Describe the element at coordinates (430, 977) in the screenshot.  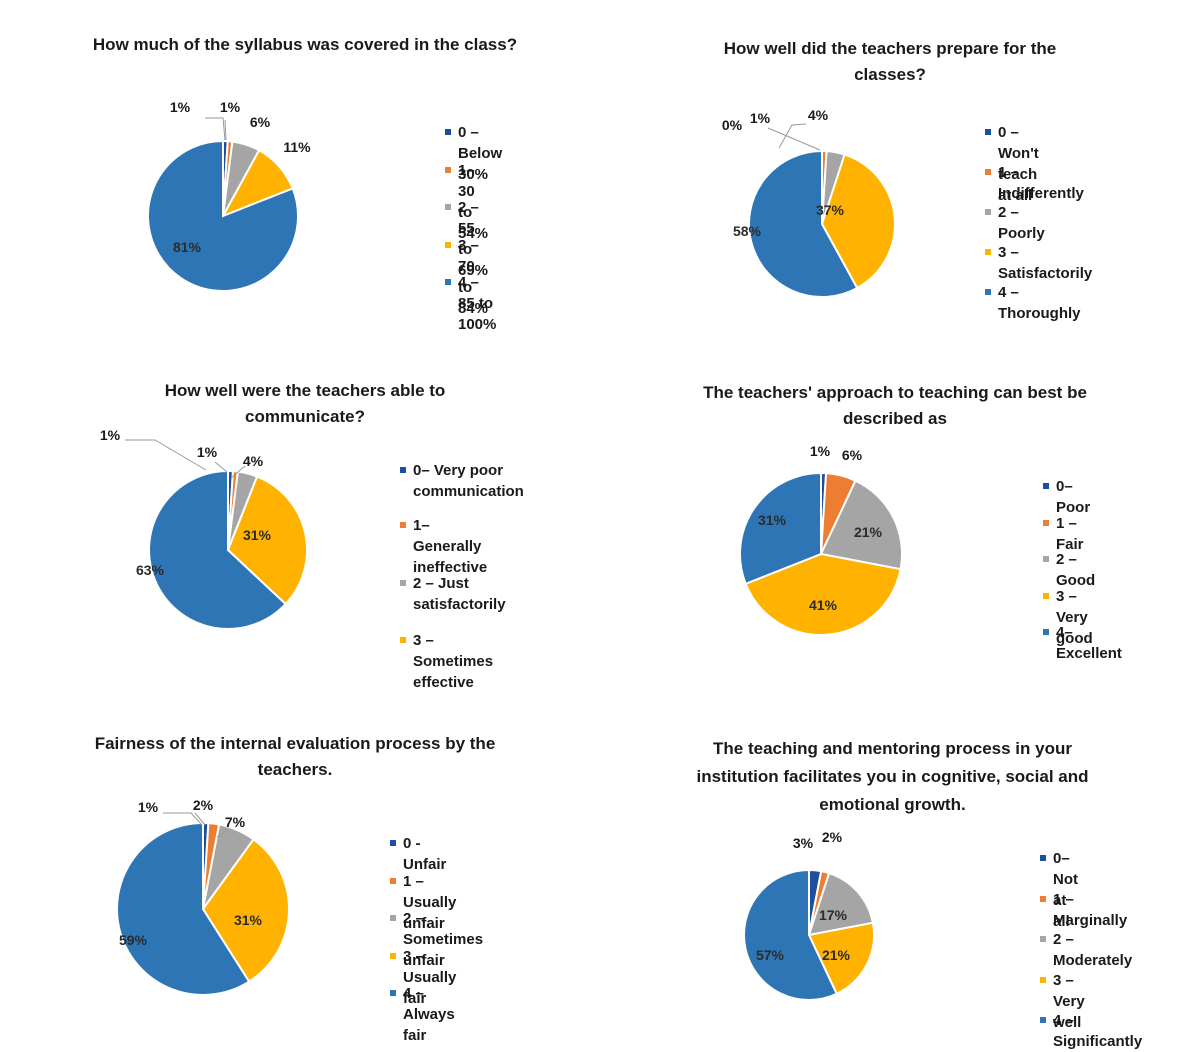
I see `legend-label: 3 – Usually fair` at that location.